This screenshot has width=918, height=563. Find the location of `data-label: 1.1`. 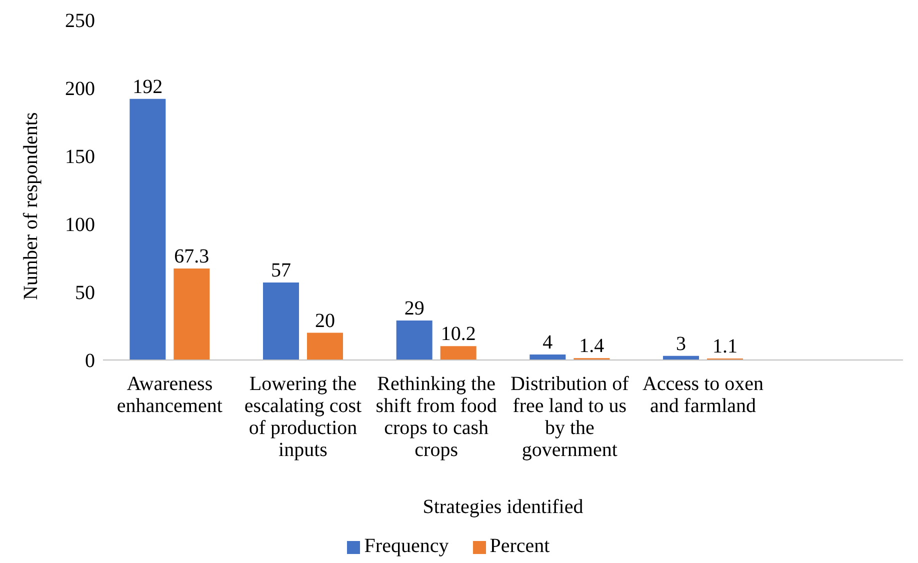

data-label: 1.1 is located at coordinates (725, 347).